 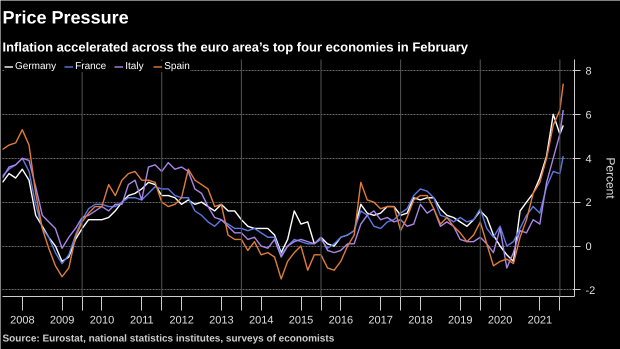 I want to click on chart-title: Price Pressure, so click(x=65, y=18).